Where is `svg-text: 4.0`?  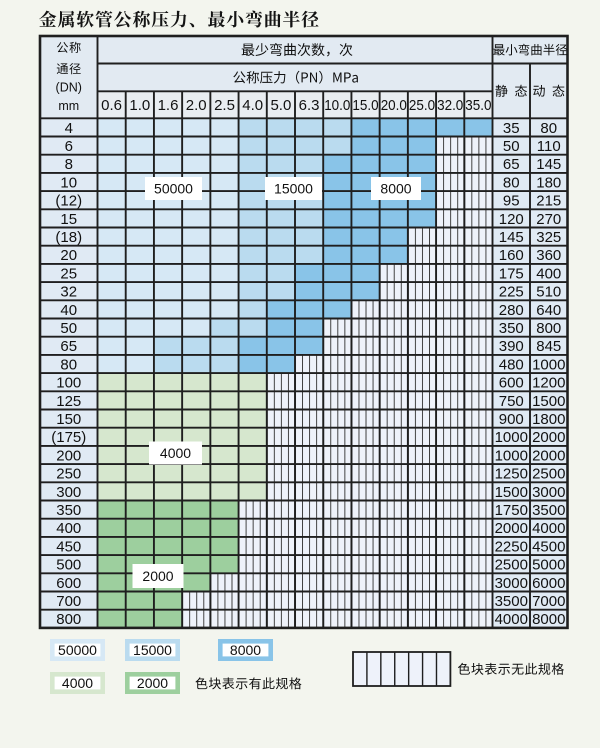
svg-text: 4.0 is located at coordinates (252, 105).